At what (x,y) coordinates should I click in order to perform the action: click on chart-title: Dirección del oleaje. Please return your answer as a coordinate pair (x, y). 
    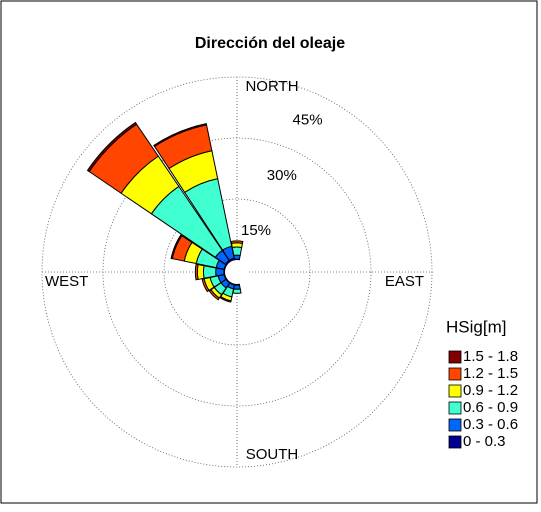
    Looking at the image, I should click on (270, 43).